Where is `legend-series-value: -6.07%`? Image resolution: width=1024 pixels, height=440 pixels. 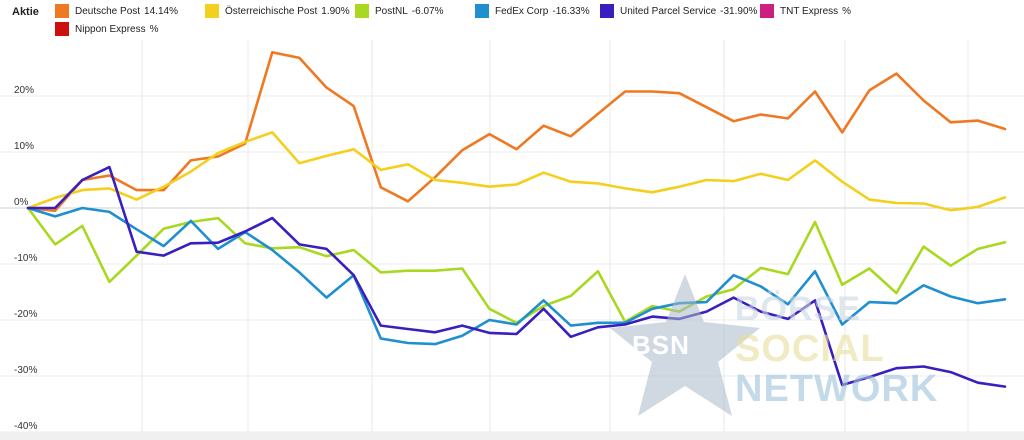
legend-series-value: -6.07% is located at coordinates (427, 11).